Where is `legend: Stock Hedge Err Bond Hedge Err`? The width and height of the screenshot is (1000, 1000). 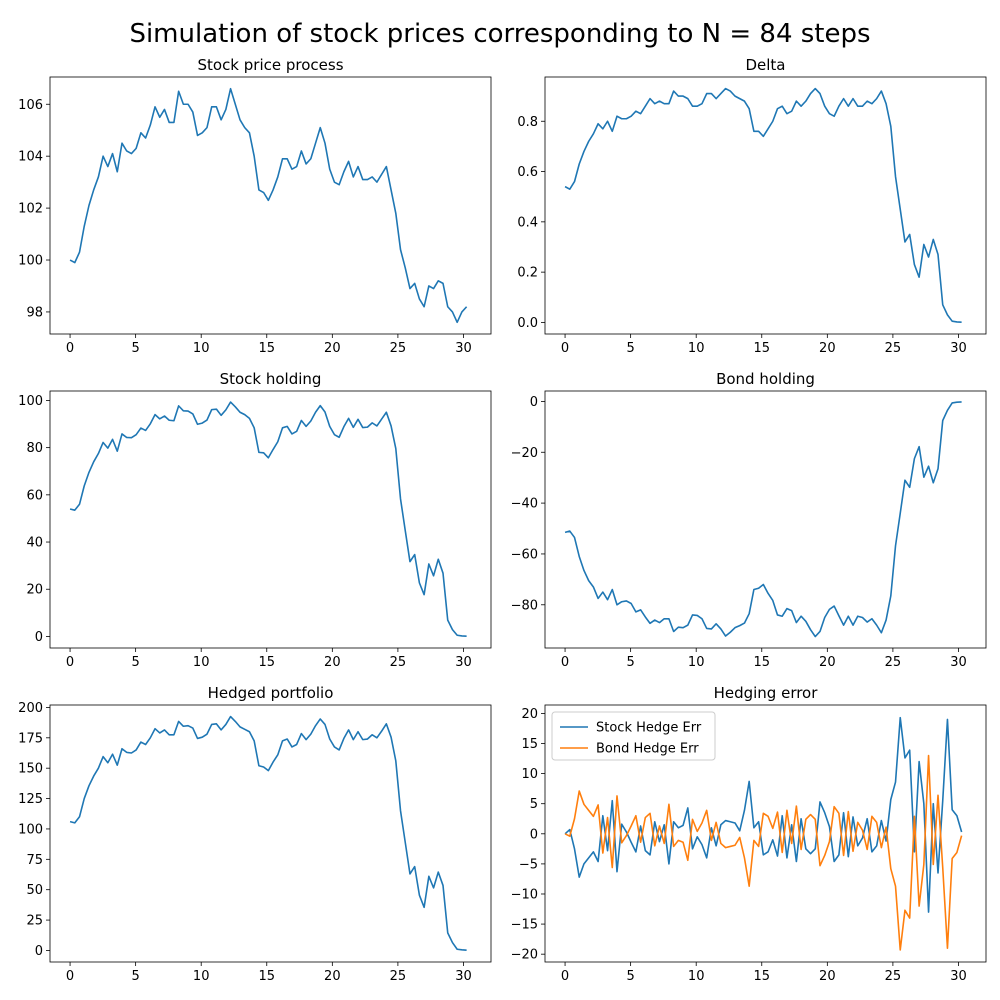
legend: Stock Hedge Err Bond Hedge Err is located at coordinates (633, 736).